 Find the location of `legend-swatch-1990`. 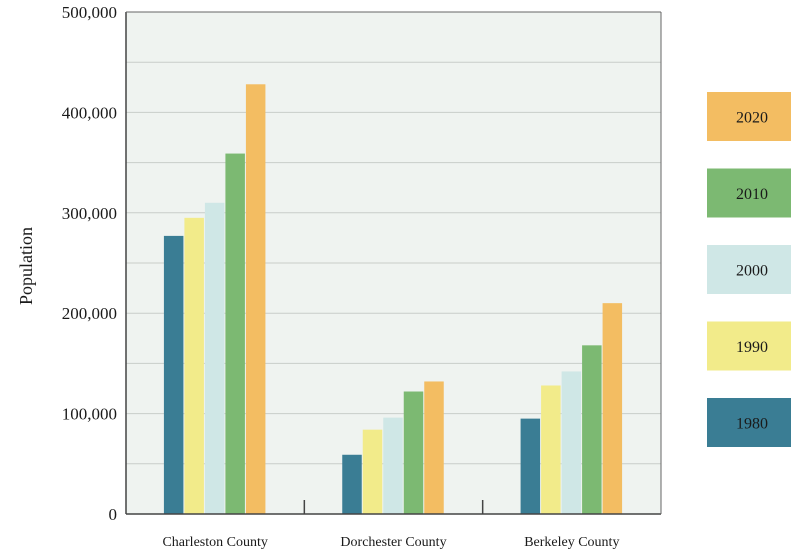

legend-swatch-1990 is located at coordinates (749, 346).